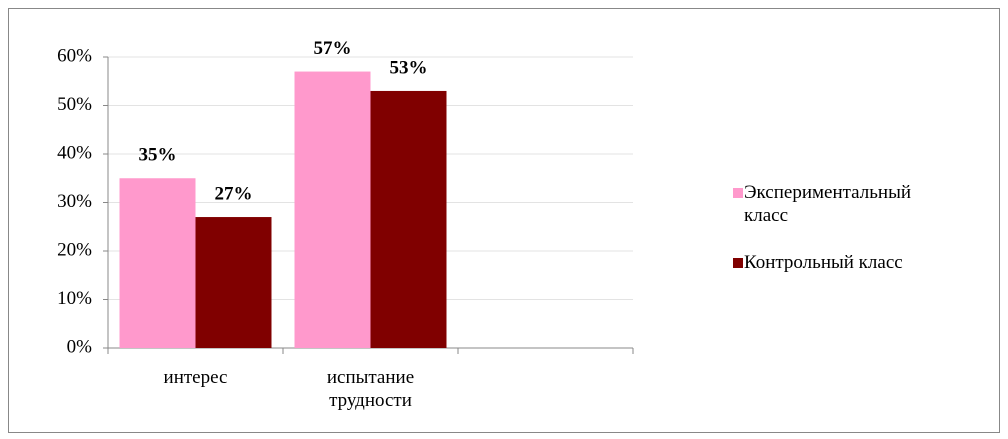  Describe the element at coordinates (74, 298) in the screenshot. I see `y-tick-label: 10%` at that location.